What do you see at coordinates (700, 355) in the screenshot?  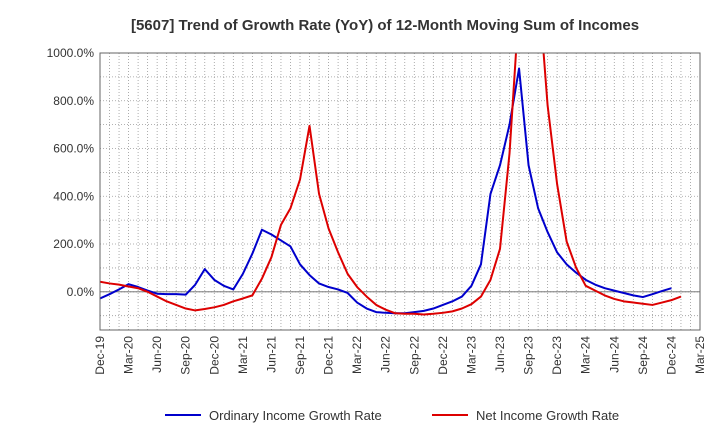 I see `x-tick-label: Mar-25` at bounding box center [700, 355].